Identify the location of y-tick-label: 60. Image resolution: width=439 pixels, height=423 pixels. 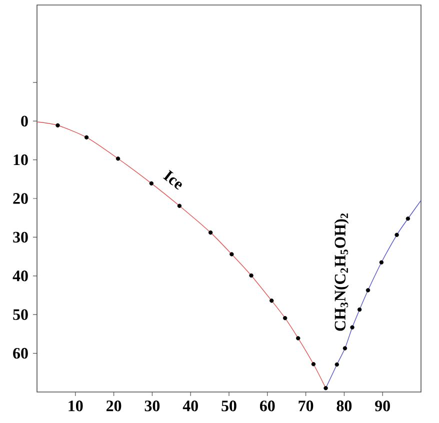
(20, 353).